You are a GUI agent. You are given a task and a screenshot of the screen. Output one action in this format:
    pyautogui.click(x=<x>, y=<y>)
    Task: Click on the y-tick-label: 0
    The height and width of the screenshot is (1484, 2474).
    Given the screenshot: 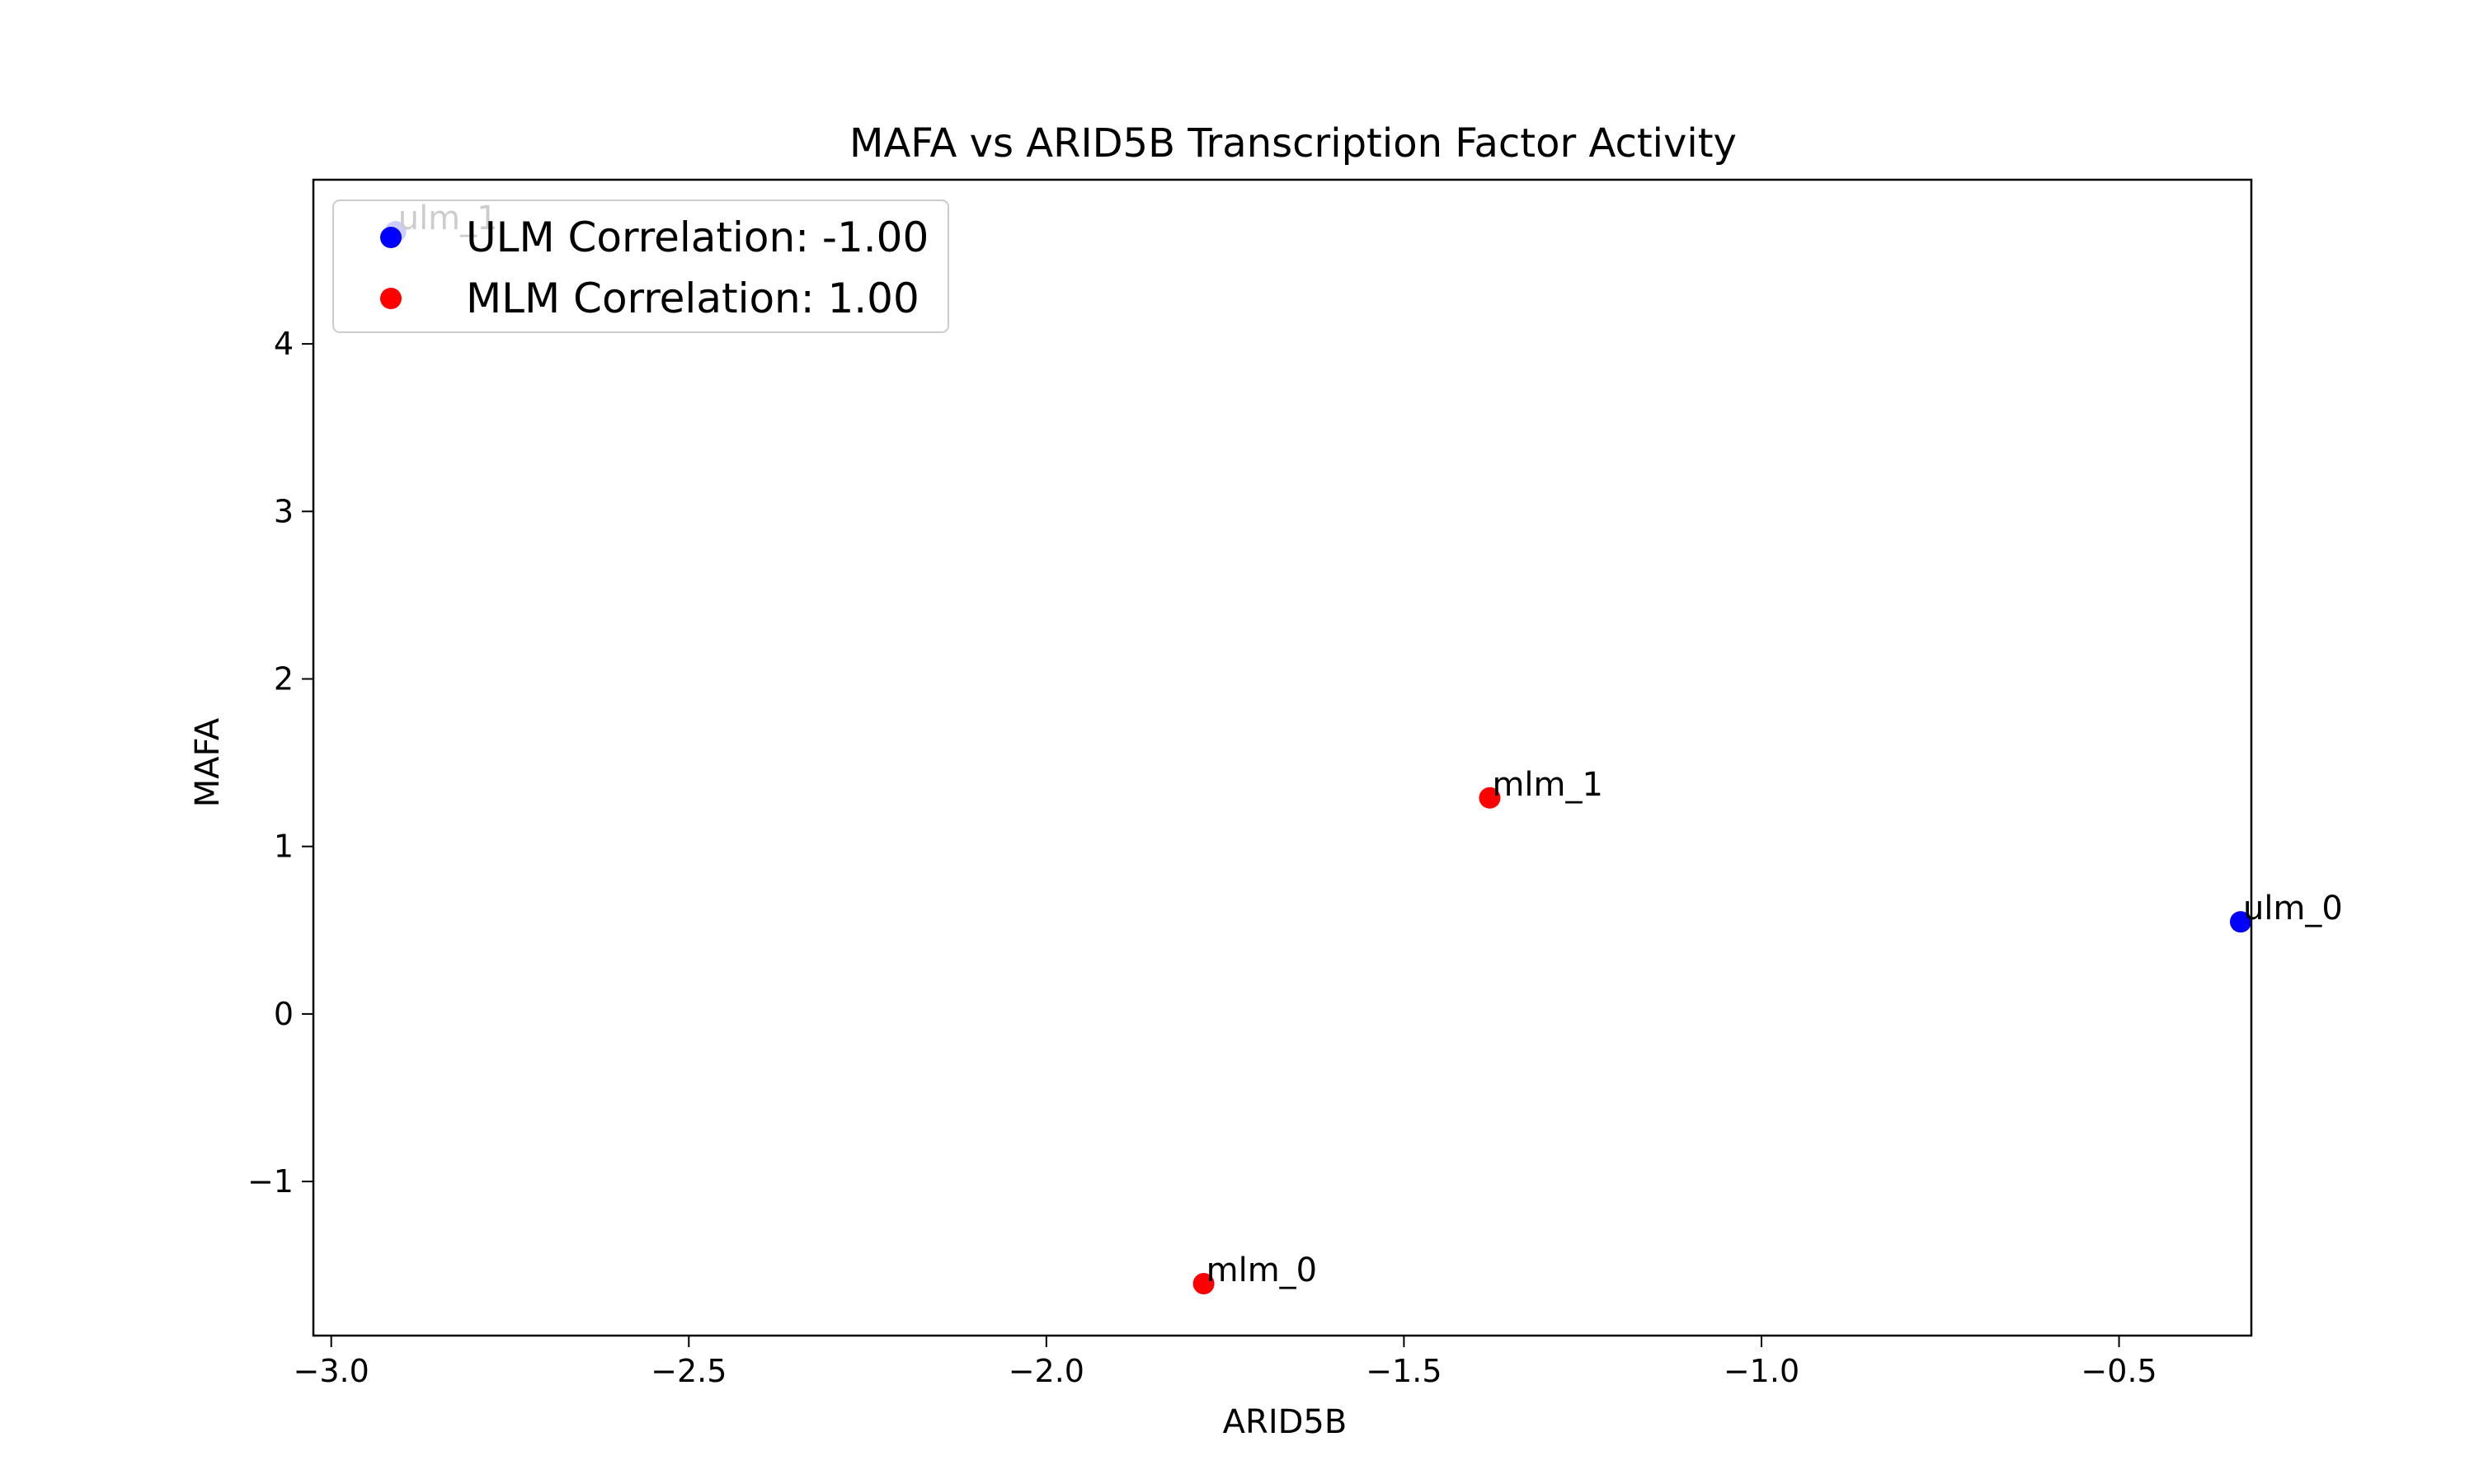 What is the action you would take?
    pyautogui.click(x=284, y=1014)
    